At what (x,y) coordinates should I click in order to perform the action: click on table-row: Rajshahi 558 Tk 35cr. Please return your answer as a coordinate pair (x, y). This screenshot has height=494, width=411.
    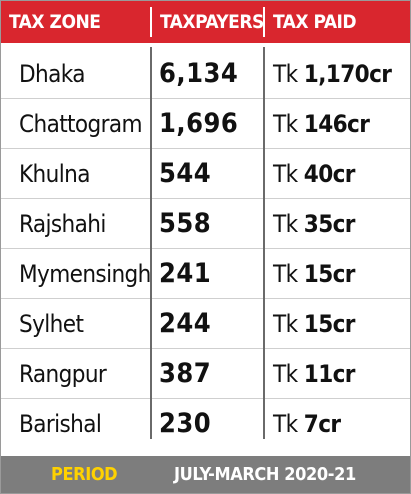
    Looking at the image, I should click on (205, 224).